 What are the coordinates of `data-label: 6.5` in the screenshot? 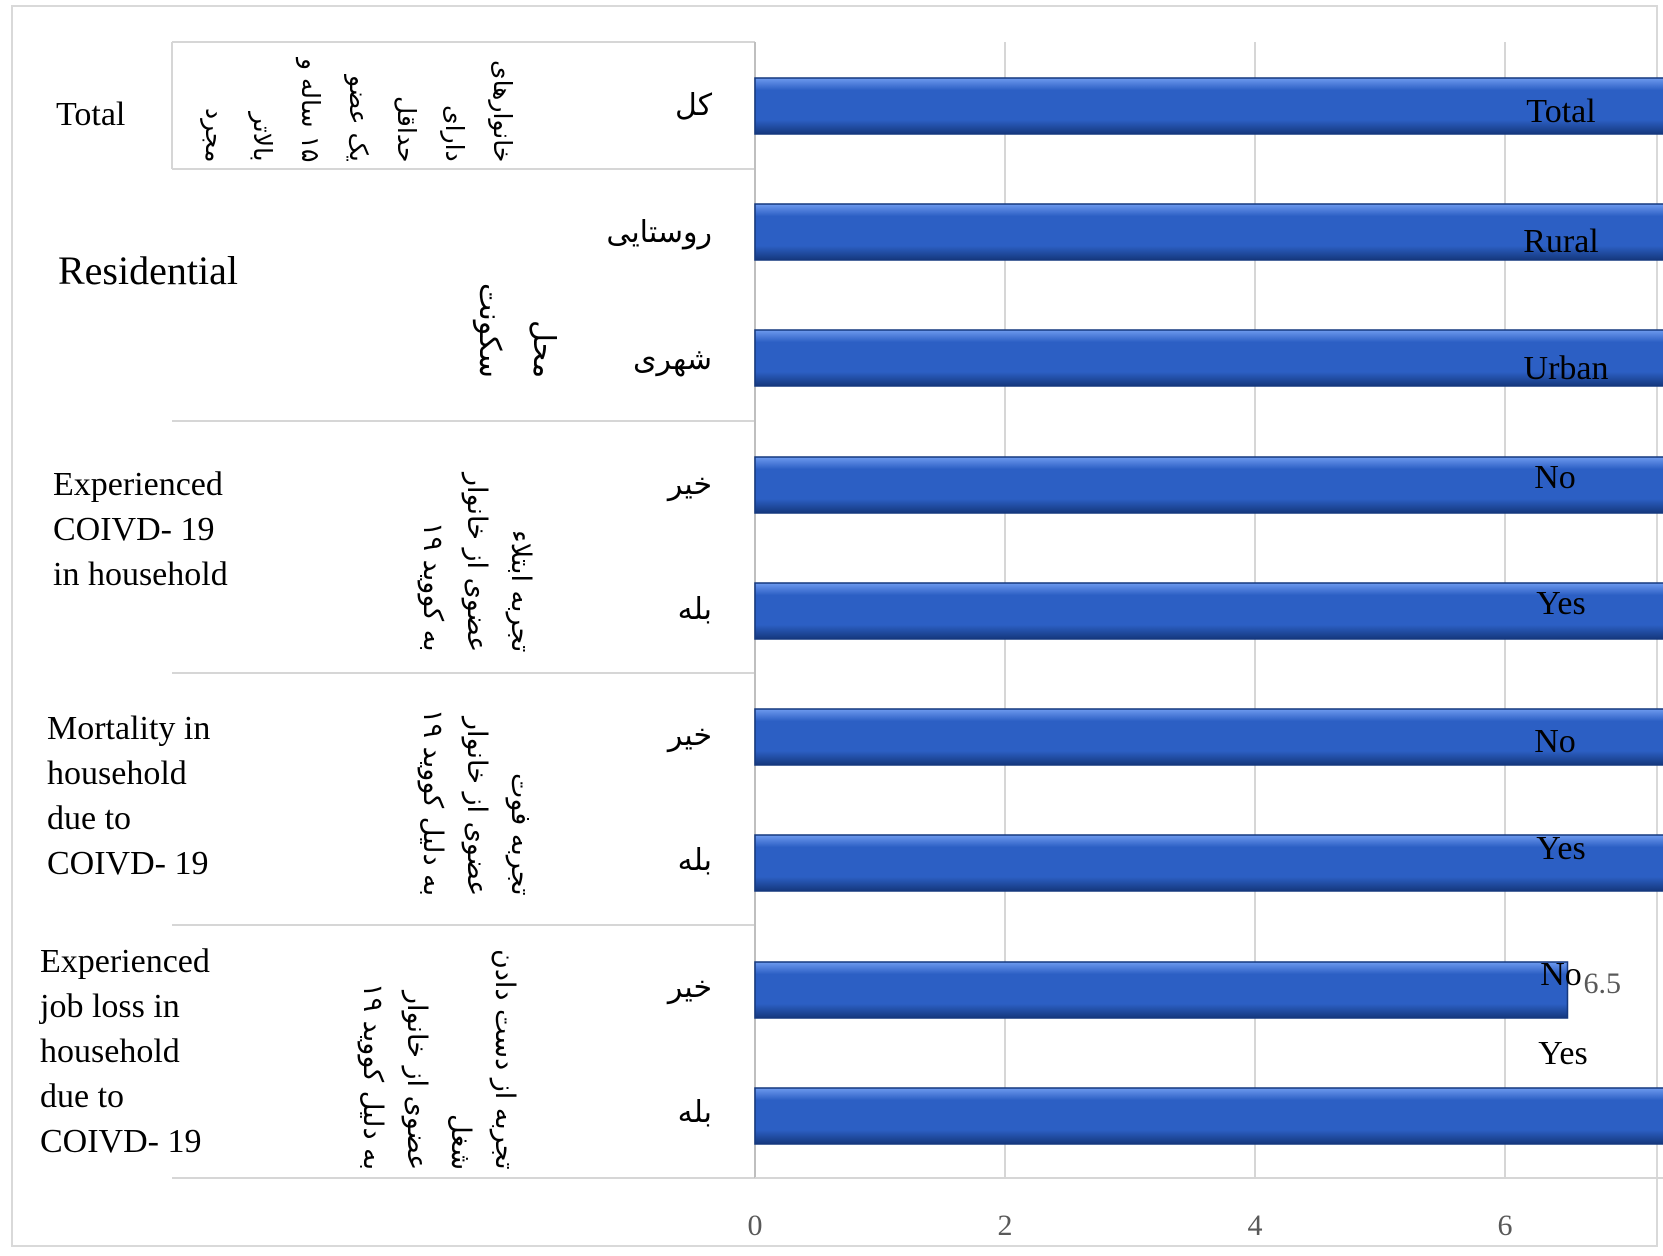 It's located at (1603, 983).